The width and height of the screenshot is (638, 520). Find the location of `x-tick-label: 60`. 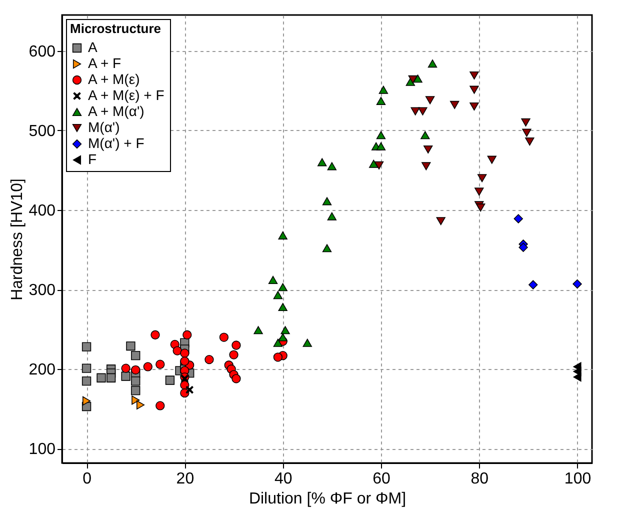

x-tick-label: 60 is located at coordinates (381, 479).